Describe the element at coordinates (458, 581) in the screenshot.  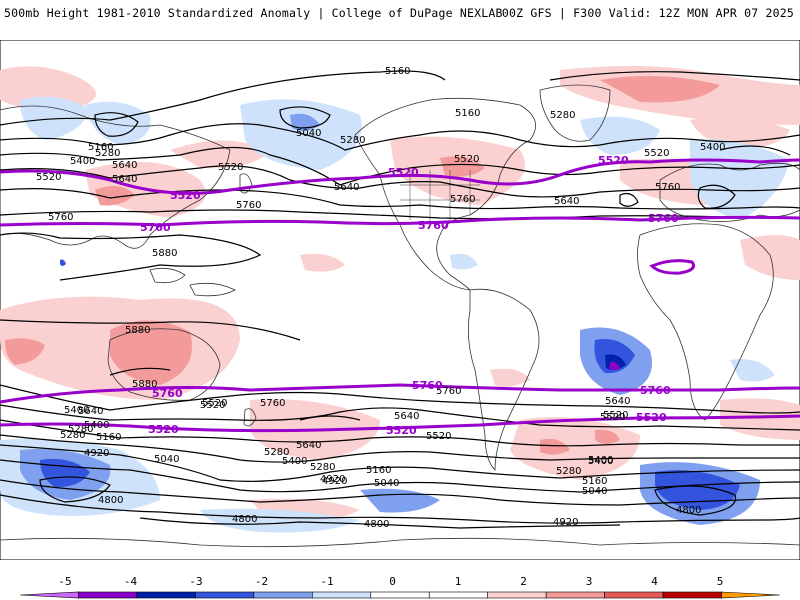
I see `colorbar-tick-label: 1` at that location.